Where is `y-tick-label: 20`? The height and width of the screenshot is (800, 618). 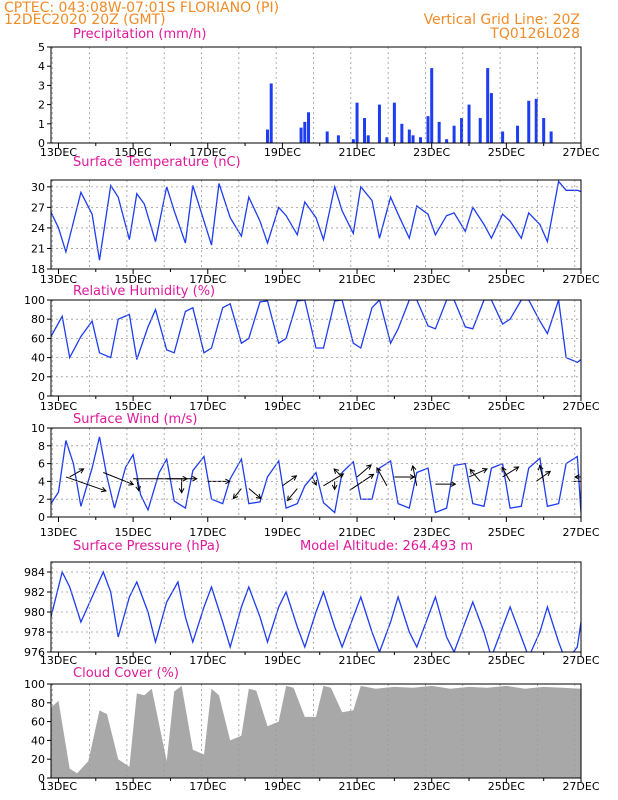
y-tick-label: 20 is located at coordinates (38, 377).